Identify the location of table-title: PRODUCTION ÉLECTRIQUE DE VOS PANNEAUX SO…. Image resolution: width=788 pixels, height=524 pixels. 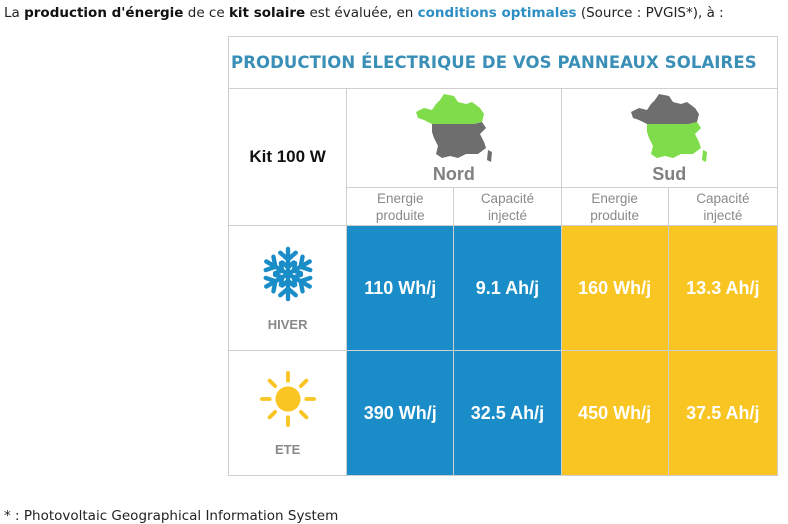
(503, 62).